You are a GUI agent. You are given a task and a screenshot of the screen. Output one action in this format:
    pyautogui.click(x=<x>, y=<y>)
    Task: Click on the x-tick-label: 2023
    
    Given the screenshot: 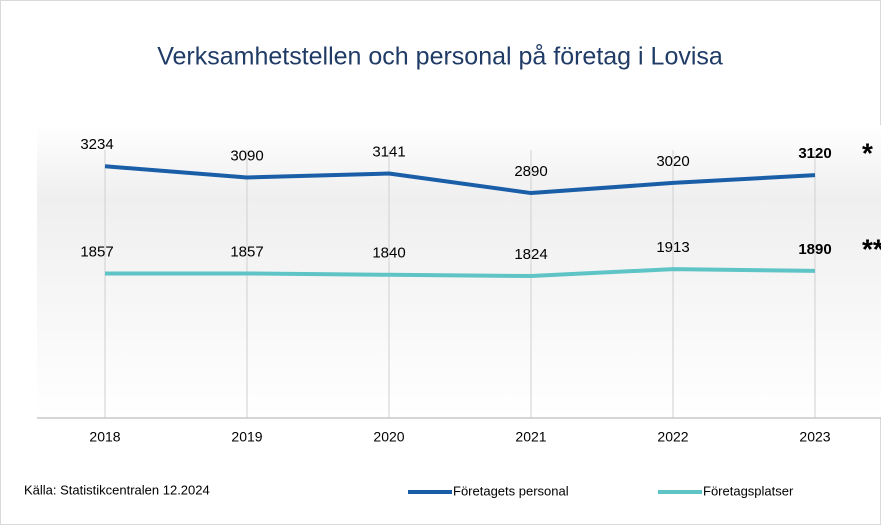 What is the action you would take?
    pyautogui.click(x=814, y=437)
    